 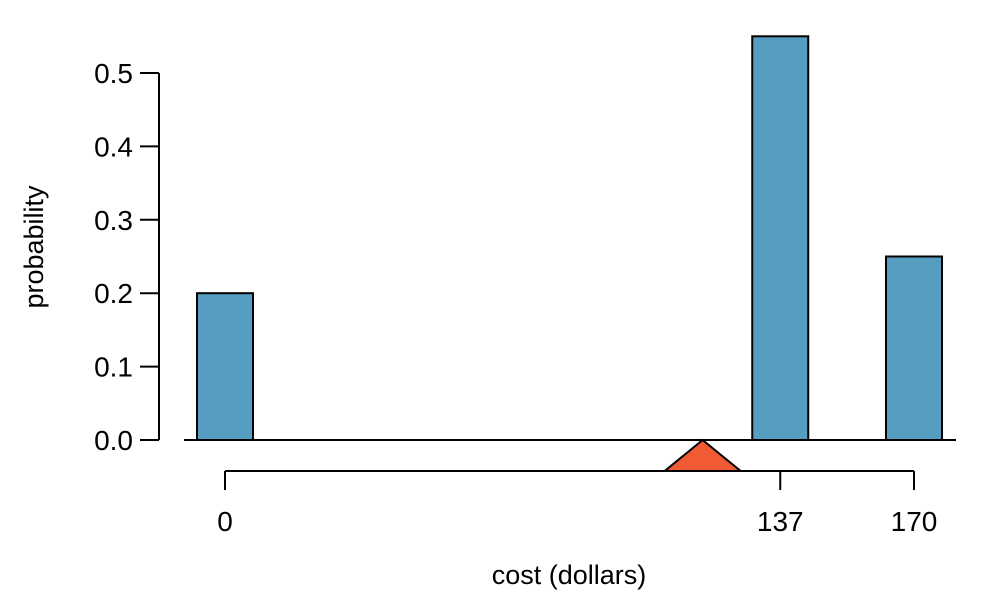 I want to click on x-axis-title: cost (dollars), so click(x=569, y=575).